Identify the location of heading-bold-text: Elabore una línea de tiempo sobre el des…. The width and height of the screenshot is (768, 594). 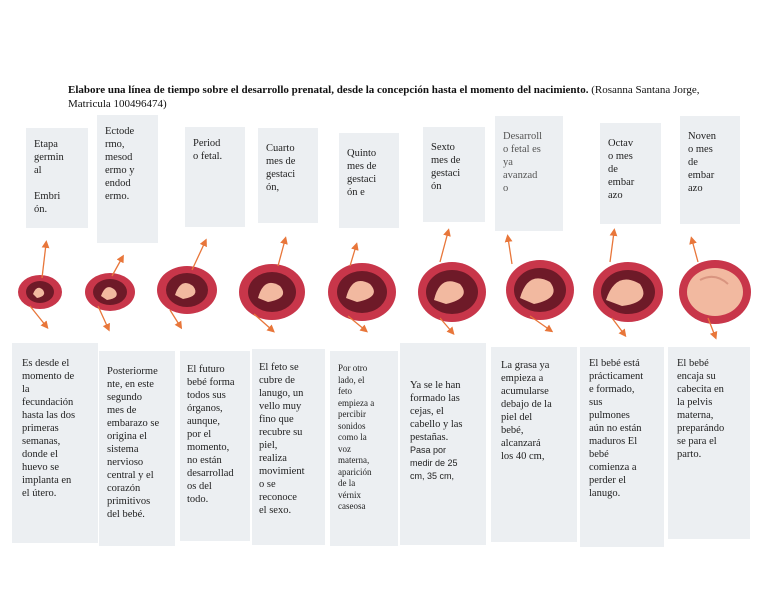
(328, 90).